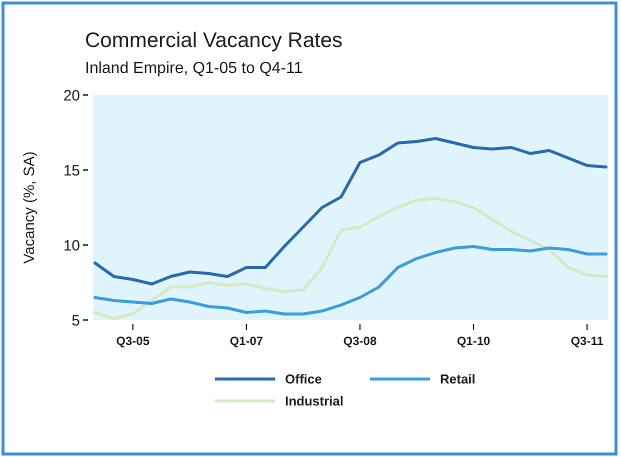  I want to click on y-tick-label: 20, so click(71, 95).